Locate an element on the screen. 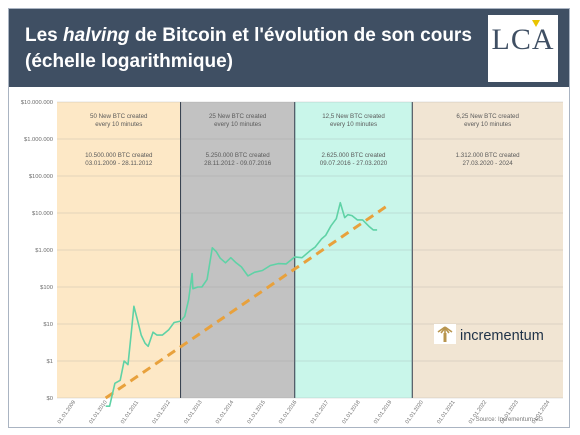 This screenshot has height=435, width=580. source-note: Source: Incrementum AG is located at coordinates (510, 420).